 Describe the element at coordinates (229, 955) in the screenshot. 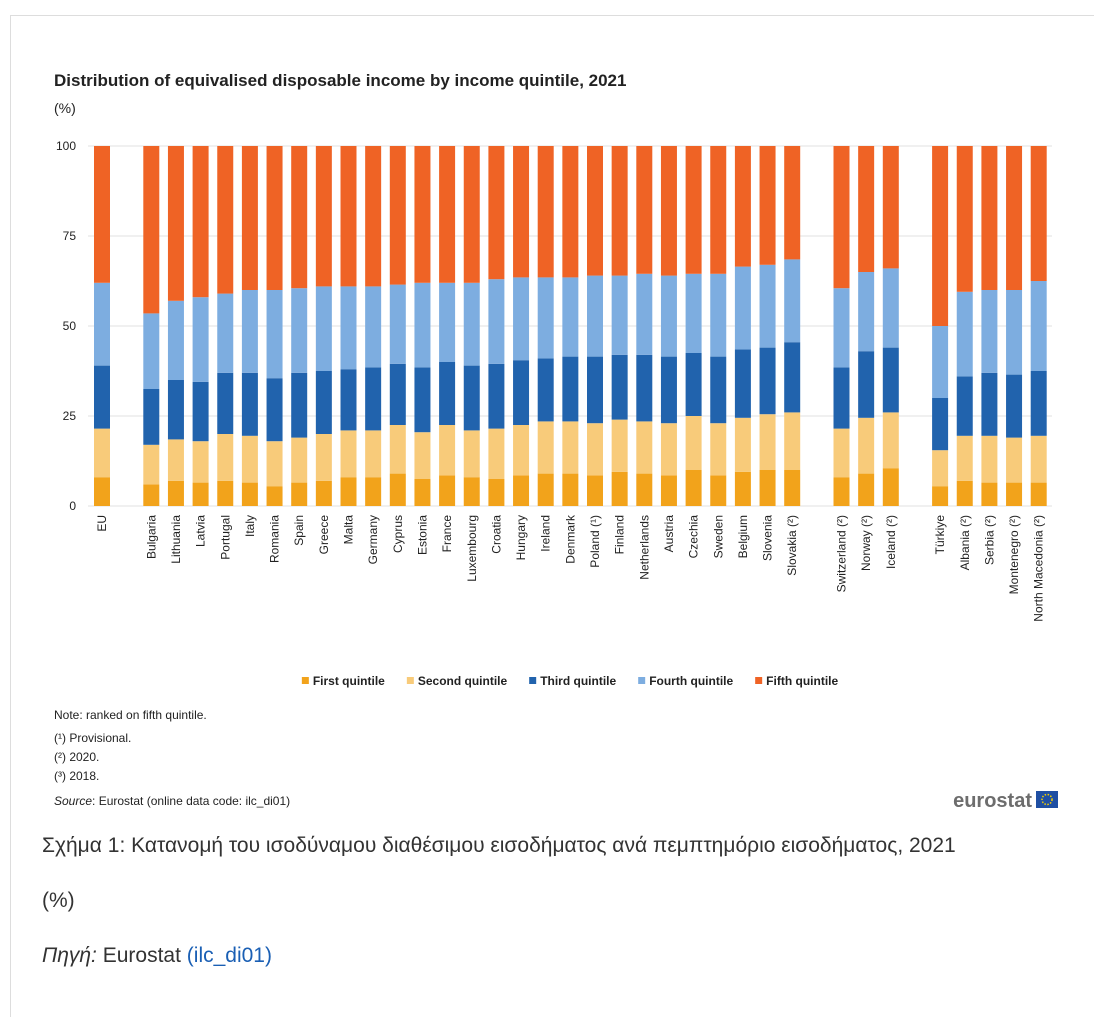

I see `source-link: (ilc_di01)` at that location.